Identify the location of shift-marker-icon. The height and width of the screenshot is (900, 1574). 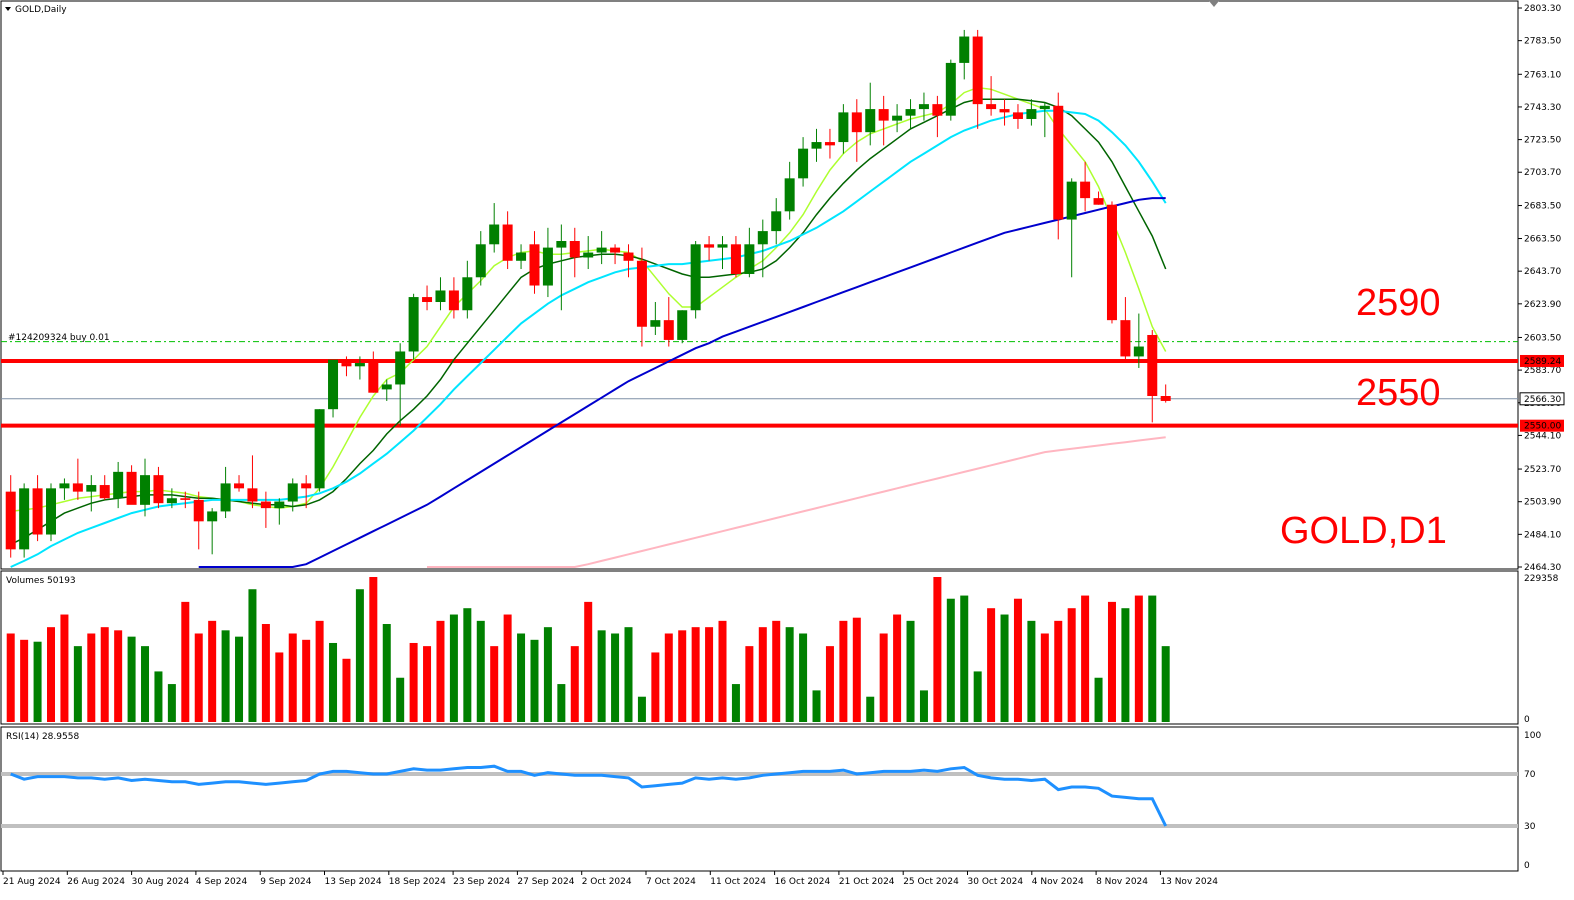
(1214, 4).